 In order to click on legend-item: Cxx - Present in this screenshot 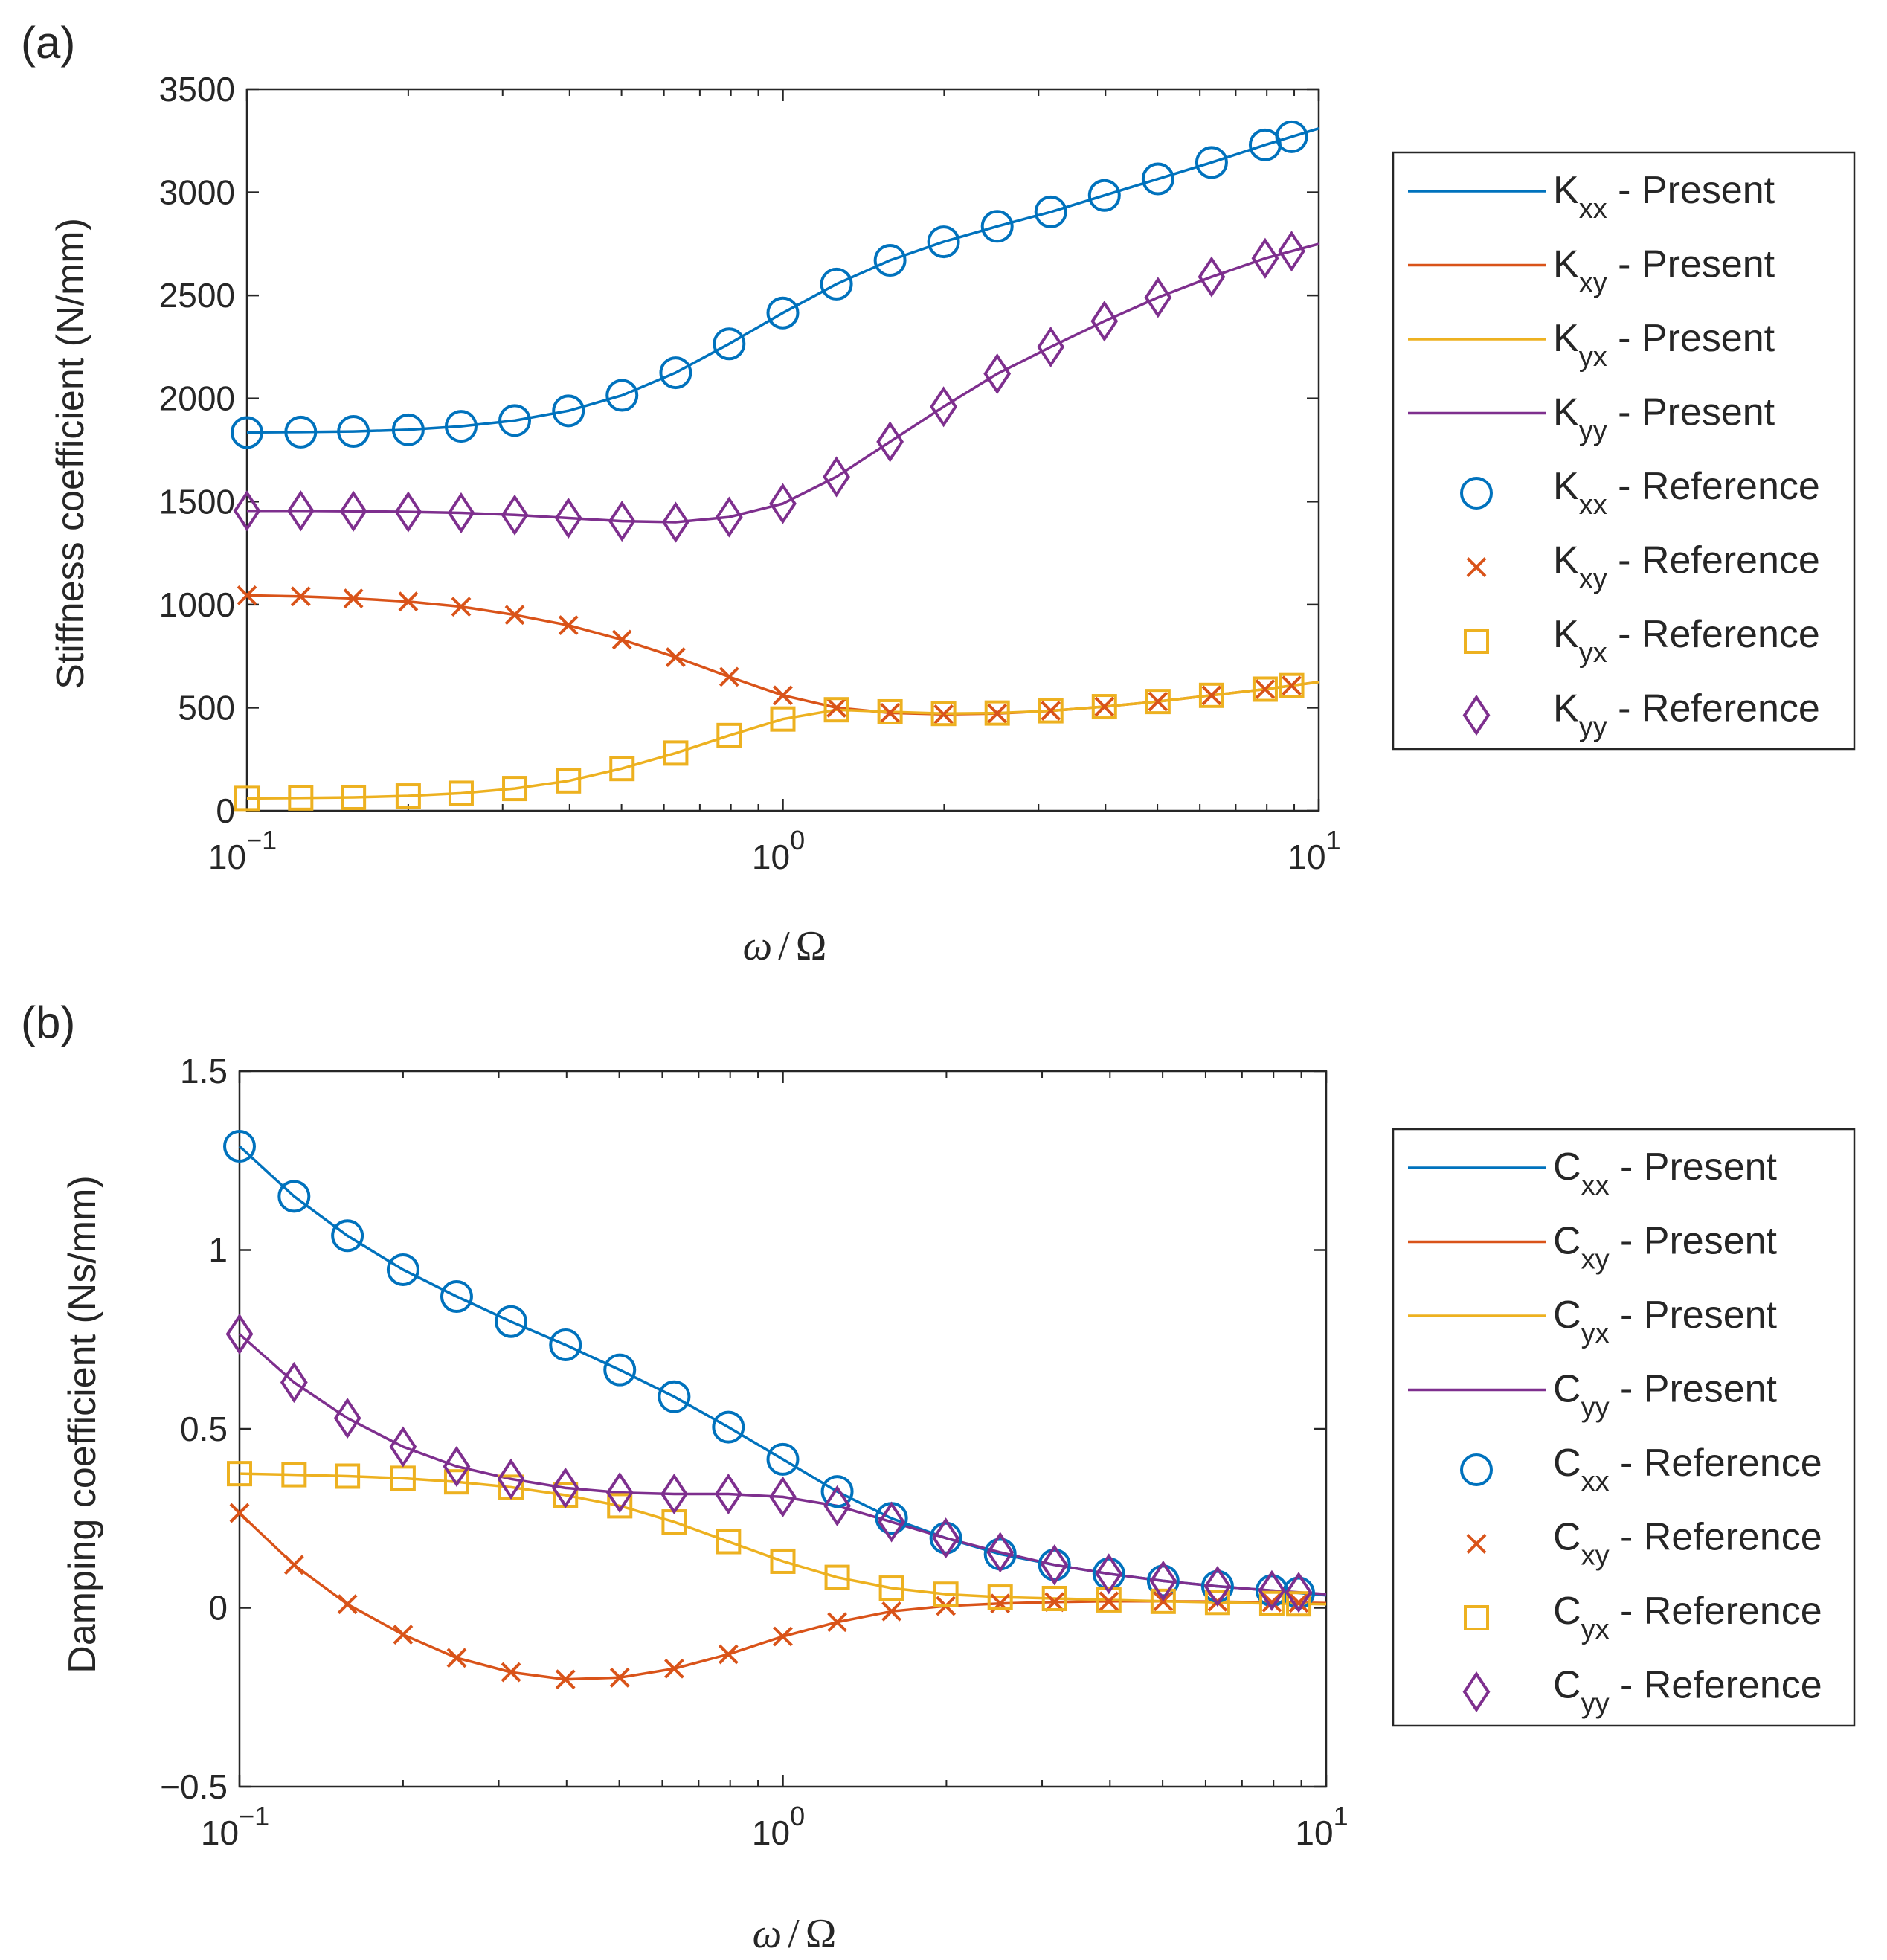, I will do `click(1593, 1173)`.